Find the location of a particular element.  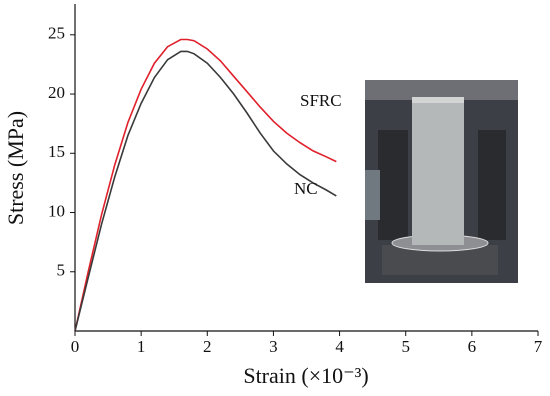

x-tick-label: 3 is located at coordinates (273, 346).